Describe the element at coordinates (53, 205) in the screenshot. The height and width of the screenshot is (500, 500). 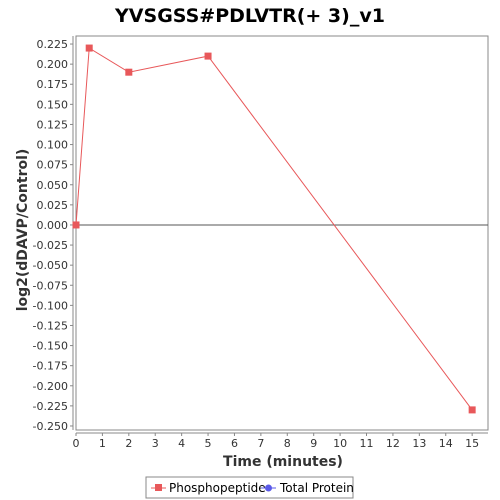
I see `y-tick-label: 0.025` at that location.